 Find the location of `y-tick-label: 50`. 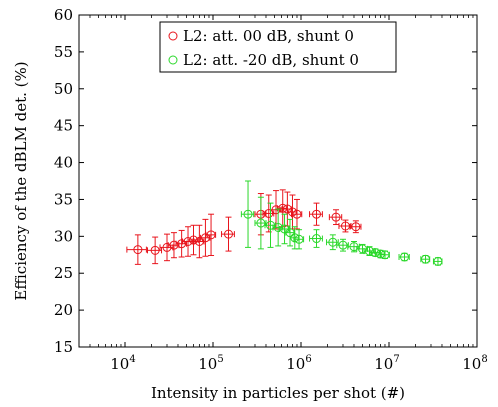

y-tick-label: 50 is located at coordinates (63, 89).